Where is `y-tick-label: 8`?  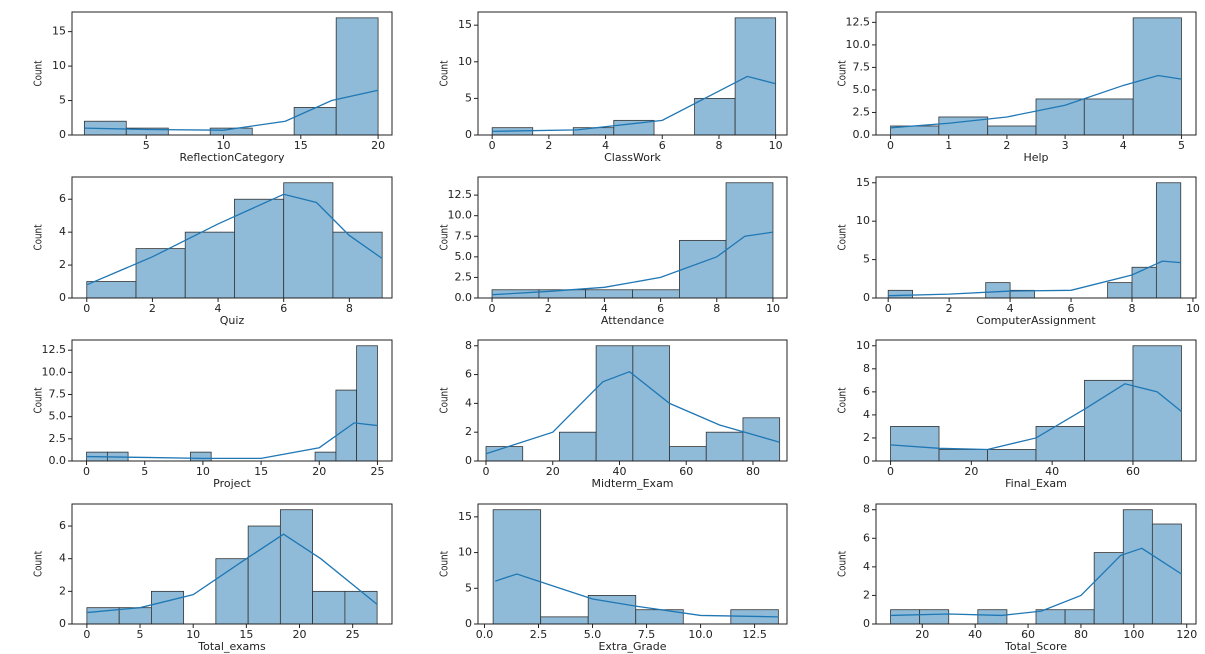
y-tick-label: 8 is located at coordinates (866, 368).